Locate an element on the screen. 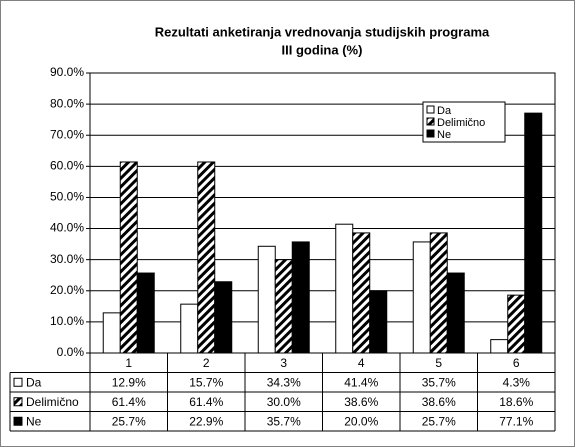  x-tick-label: 6 is located at coordinates (516, 363).